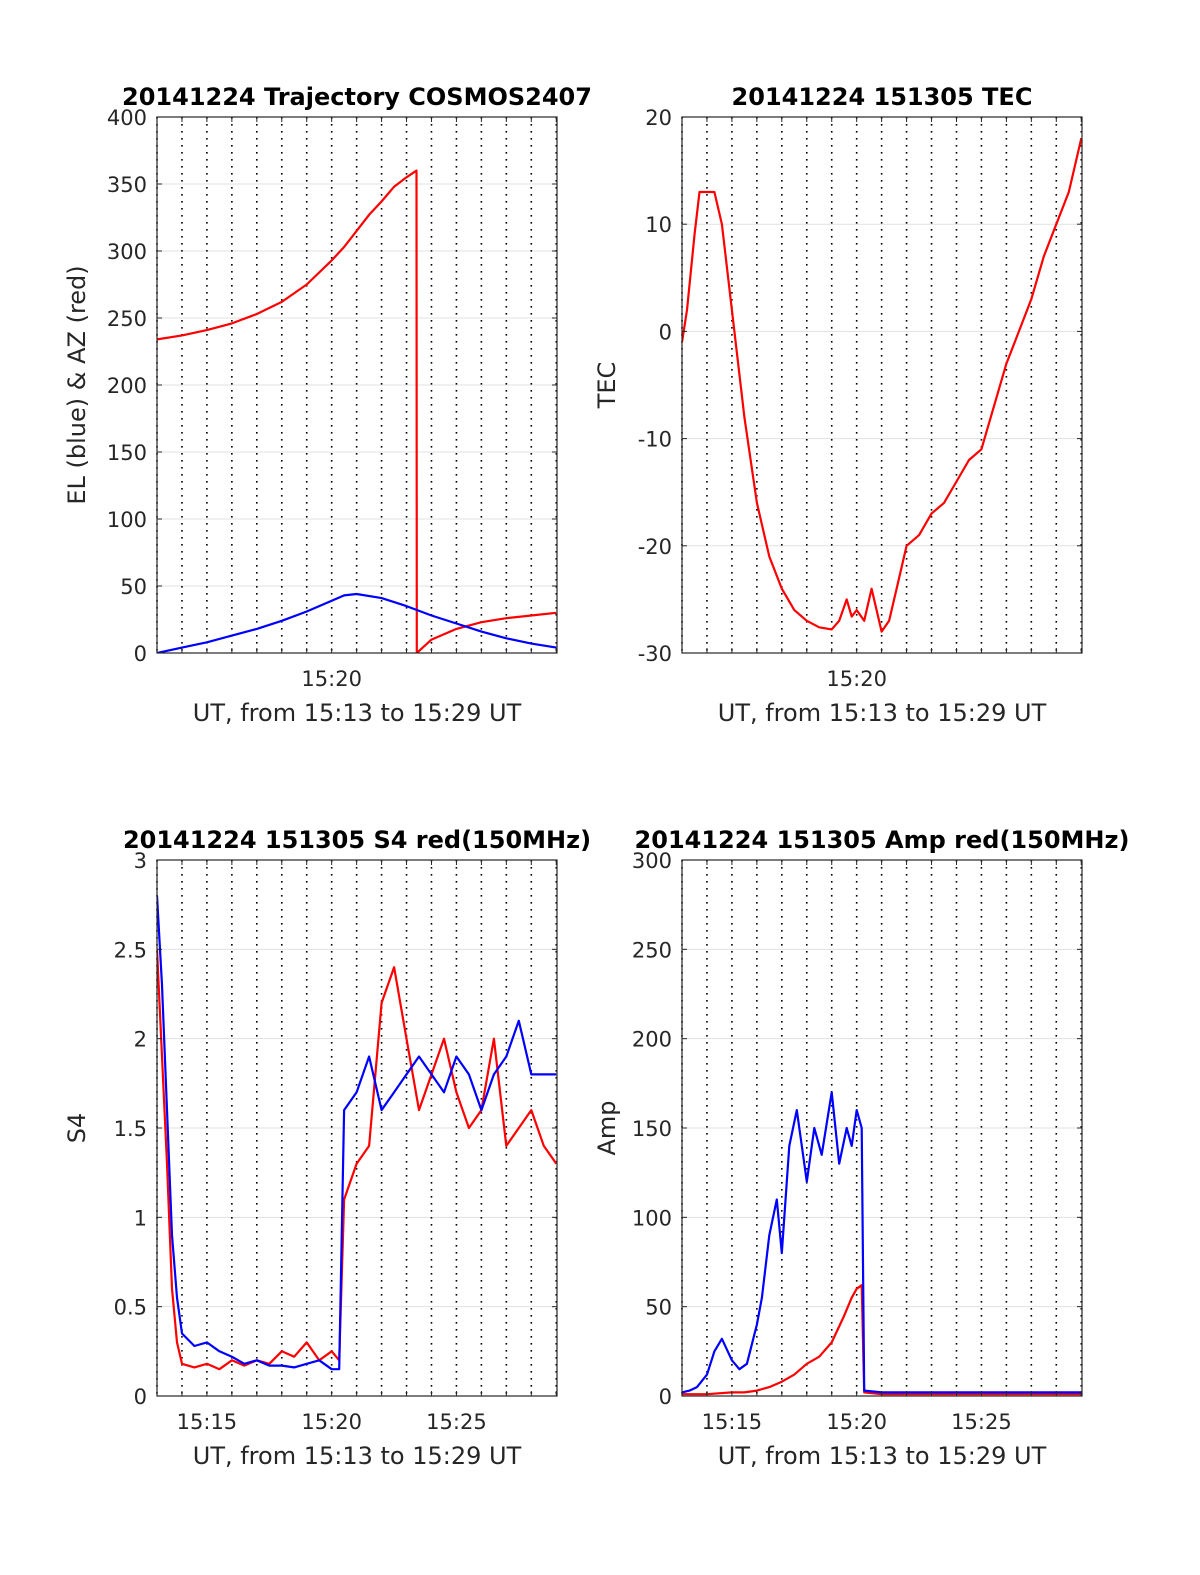 The image size is (1200, 1575). I want to click on y-tick-label: -20, so click(655, 547).